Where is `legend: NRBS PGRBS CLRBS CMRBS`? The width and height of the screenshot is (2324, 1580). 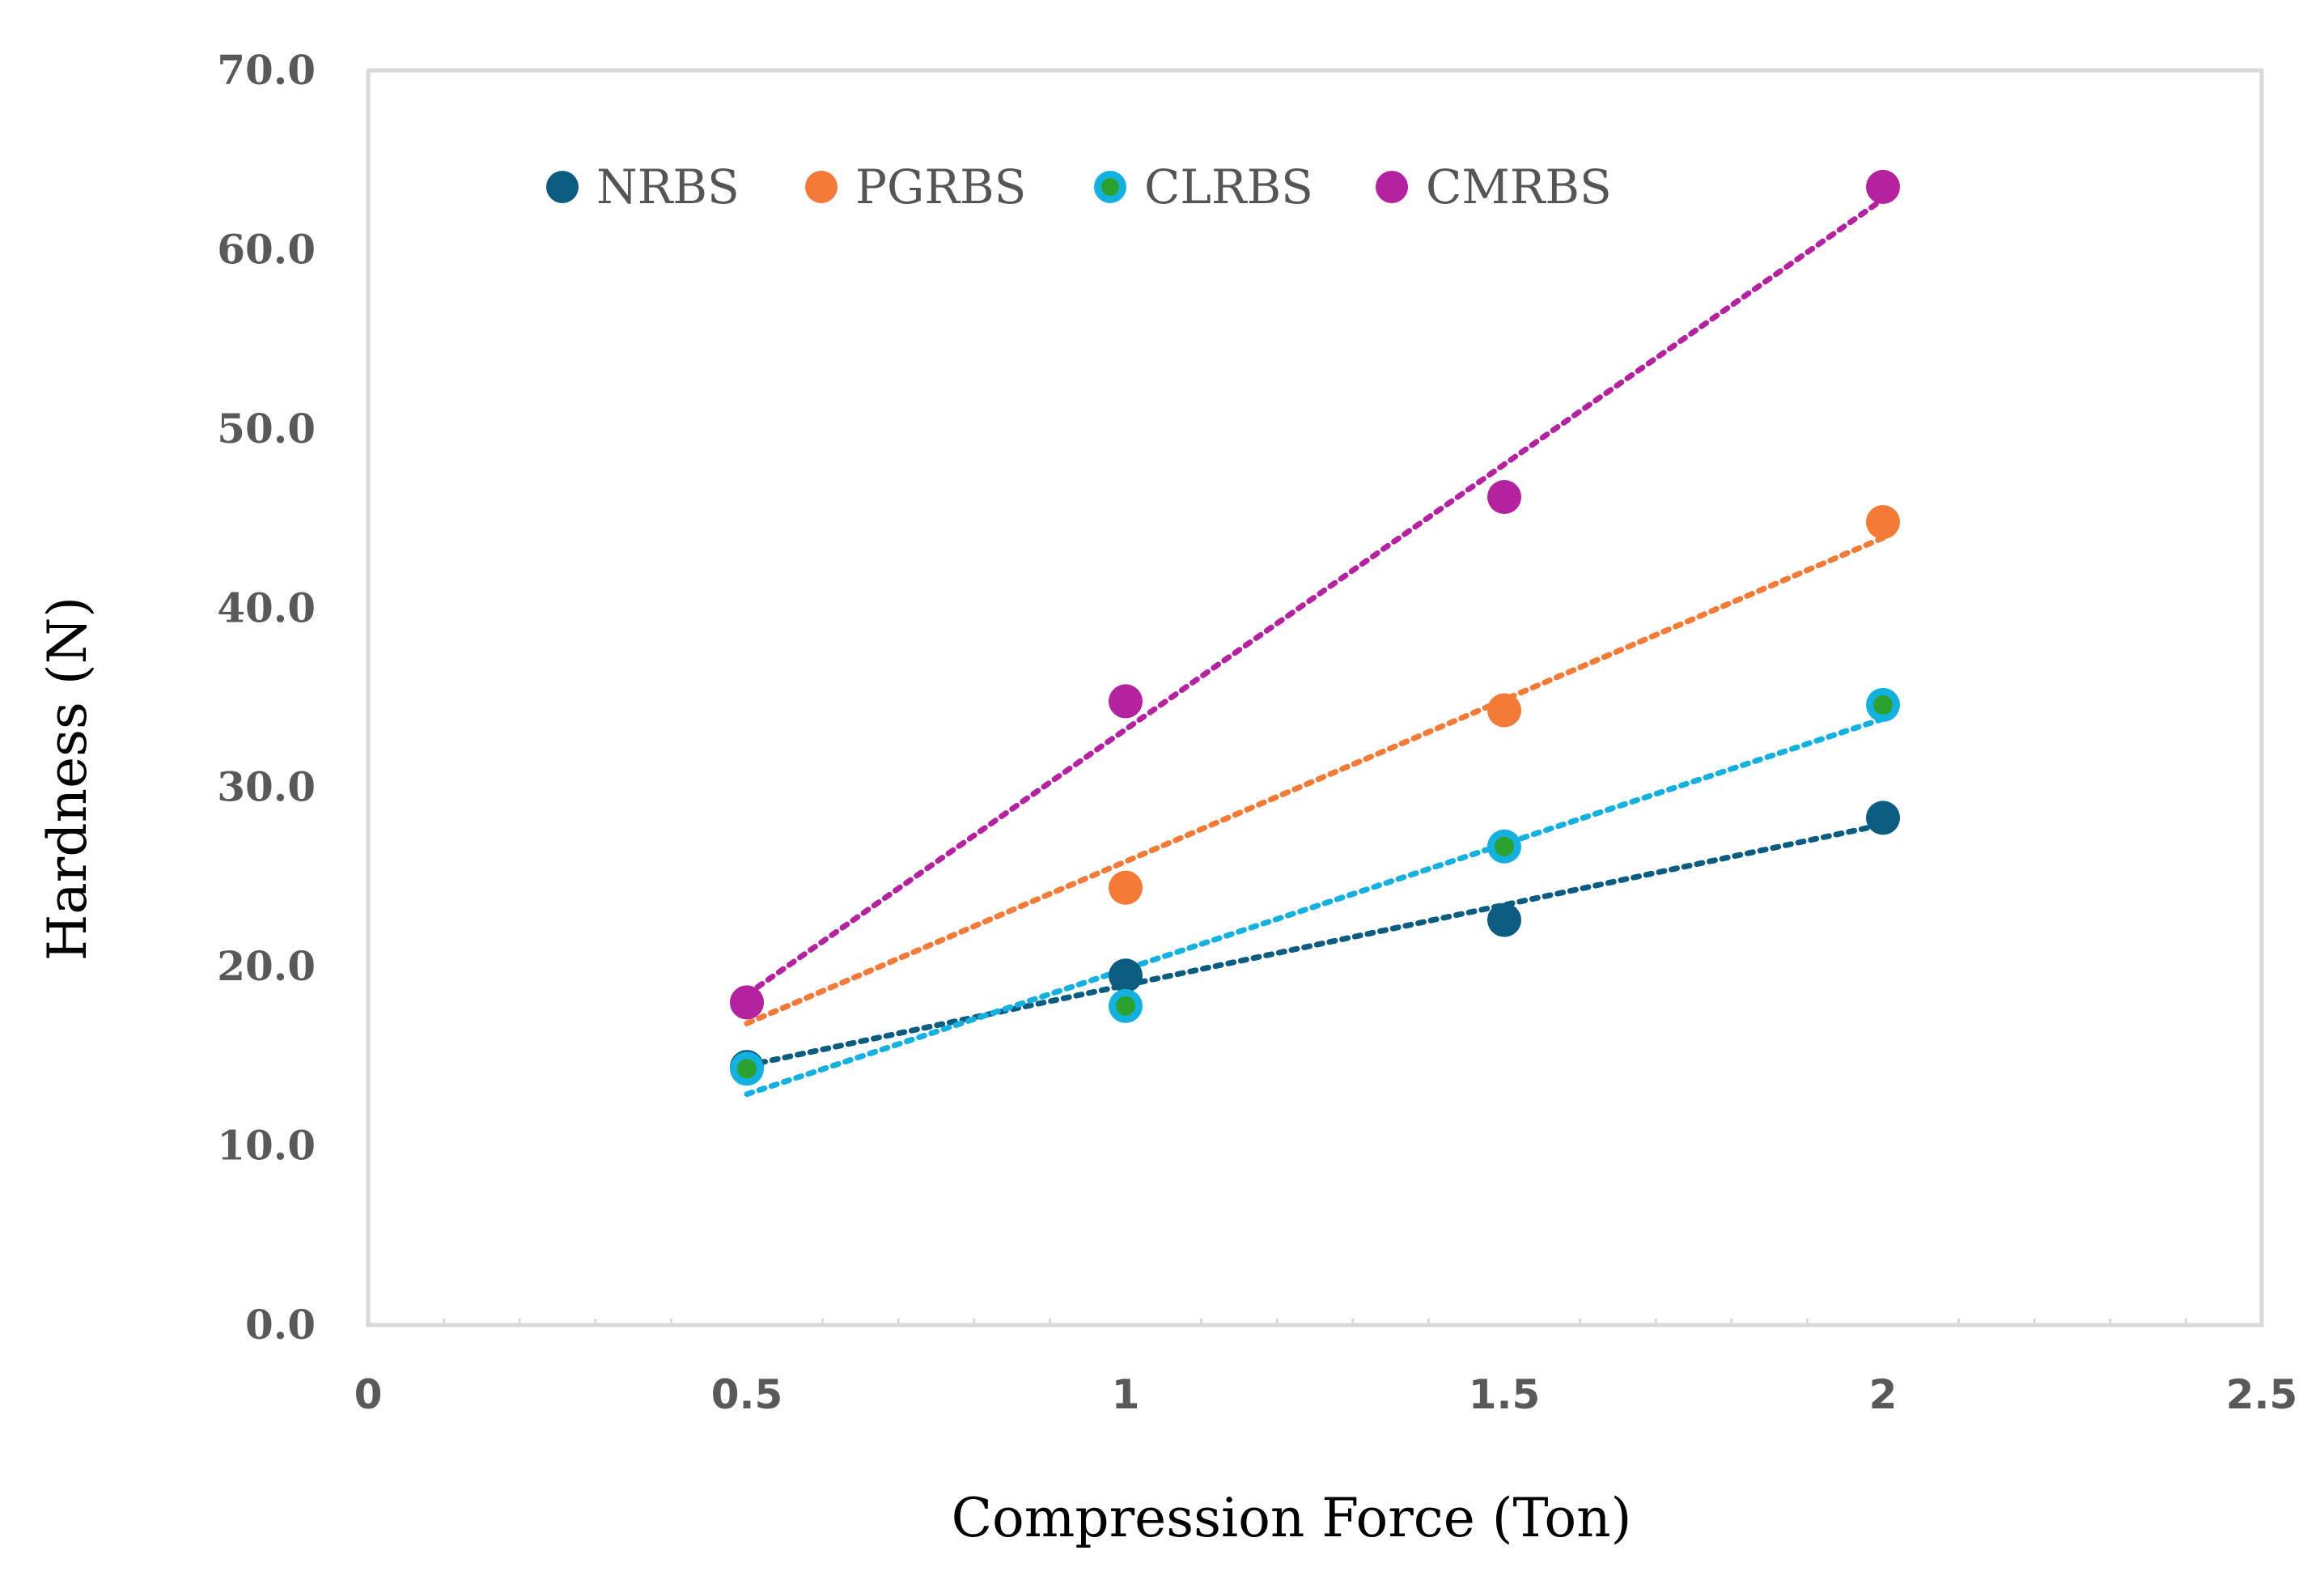 legend: NRBS PGRBS CLRBS CMRBS is located at coordinates (1079, 186).